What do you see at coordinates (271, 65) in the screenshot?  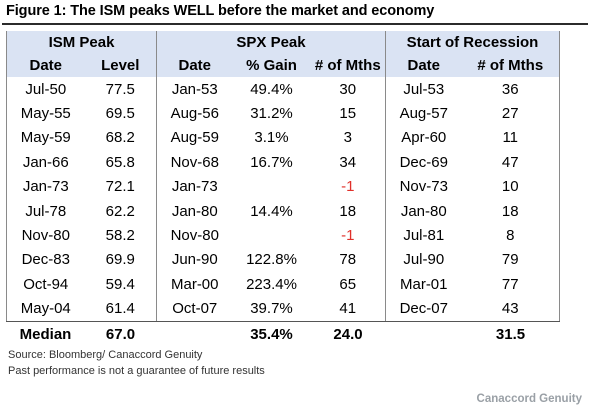 I see `column-header: % Gain` at bounding box center [271, 65].